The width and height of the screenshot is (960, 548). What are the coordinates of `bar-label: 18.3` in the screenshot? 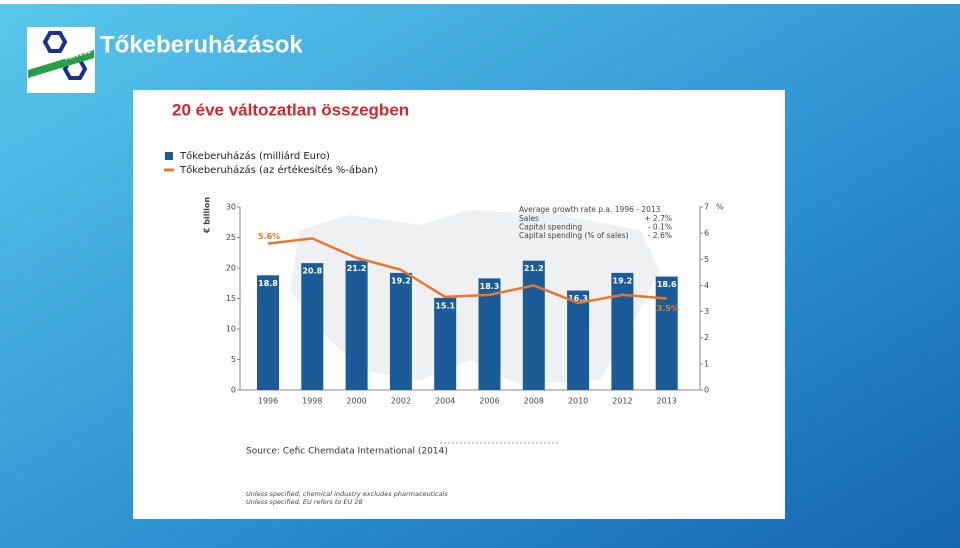 It's located at (490, 286).